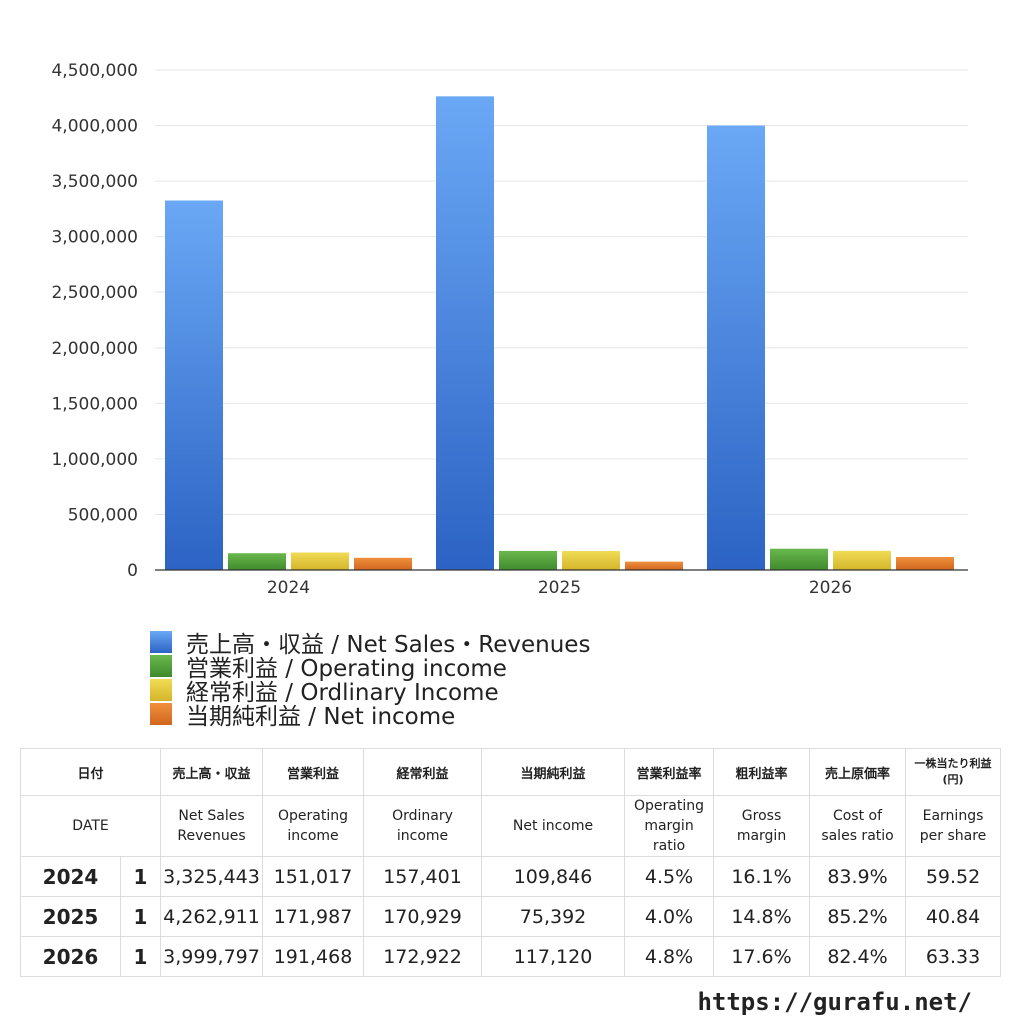 The width and height of the screenshot is (1024, 1024). What do you see at coordinates (762, 956) in the screenshot?
I see `cell-gross-margin: 17.6%` at bounding box center [762, 956].